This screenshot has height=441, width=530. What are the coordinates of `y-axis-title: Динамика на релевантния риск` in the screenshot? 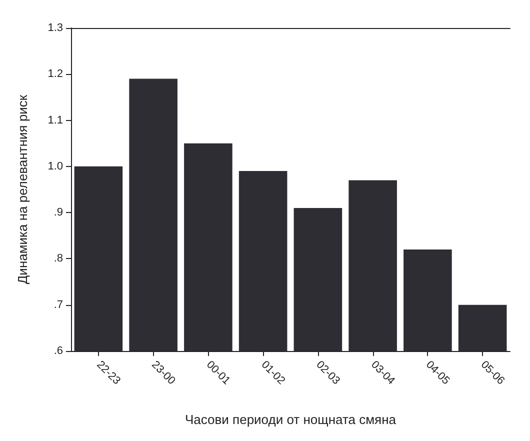 It's located at (22, 189).